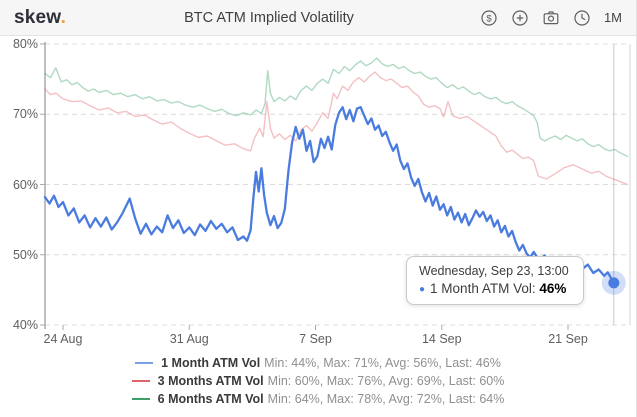  What do you see at coordinates (382, 363) in the screenshot?
I see `legend-series-stats: Min: 44%, Max: 71%, Avg: 56%, Last: 46%` at bounding box center [382, 363].